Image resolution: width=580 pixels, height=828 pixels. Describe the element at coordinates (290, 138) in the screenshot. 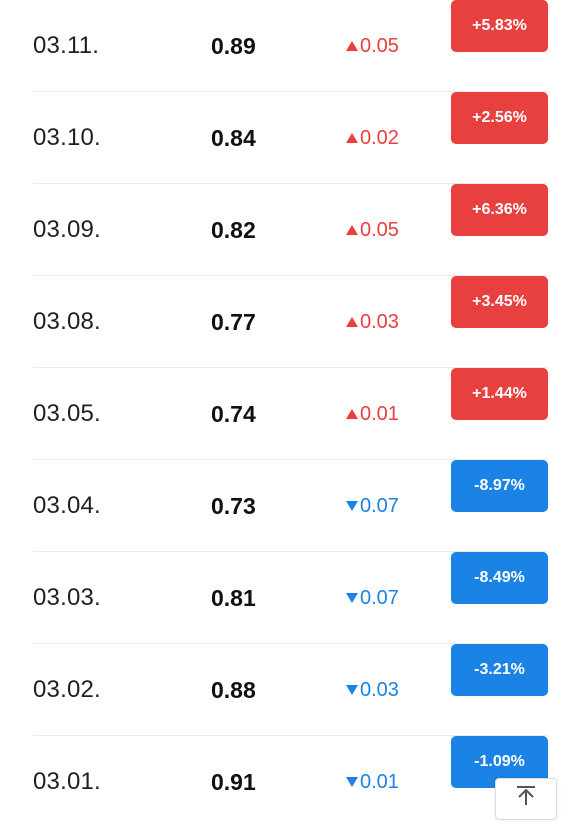

I see `price-row: 03.10. 0.84 0.02 +2.56%` at that location.